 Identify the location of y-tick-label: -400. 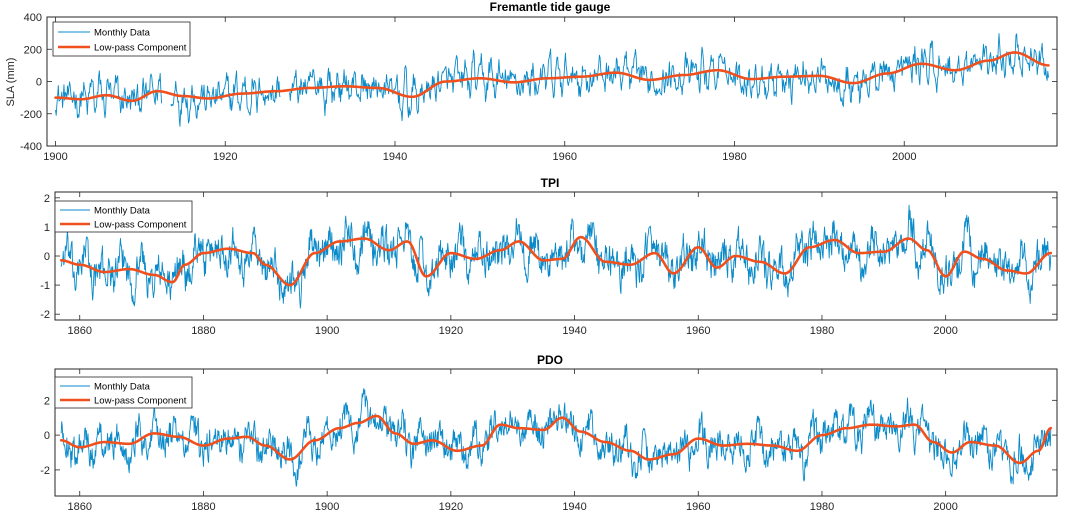
(31, 147).